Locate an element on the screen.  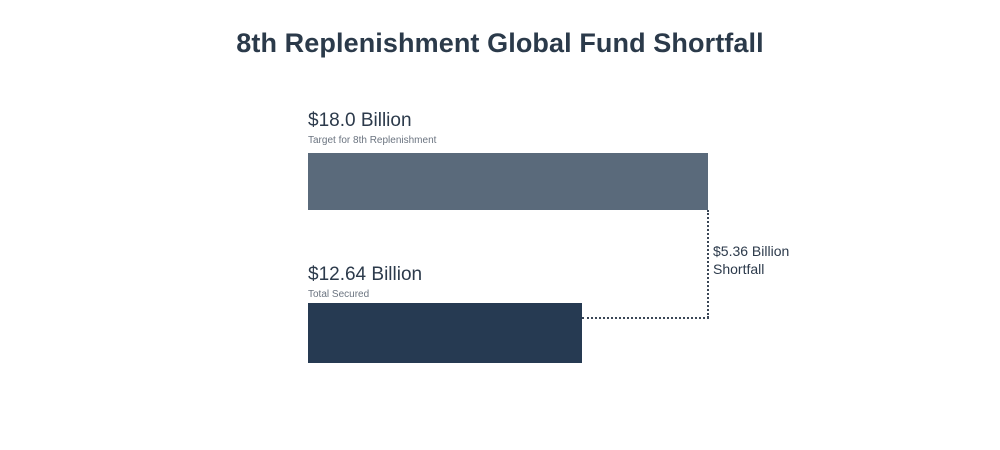
shortfall-bracket-vertical is located at coordinates (708, 264).